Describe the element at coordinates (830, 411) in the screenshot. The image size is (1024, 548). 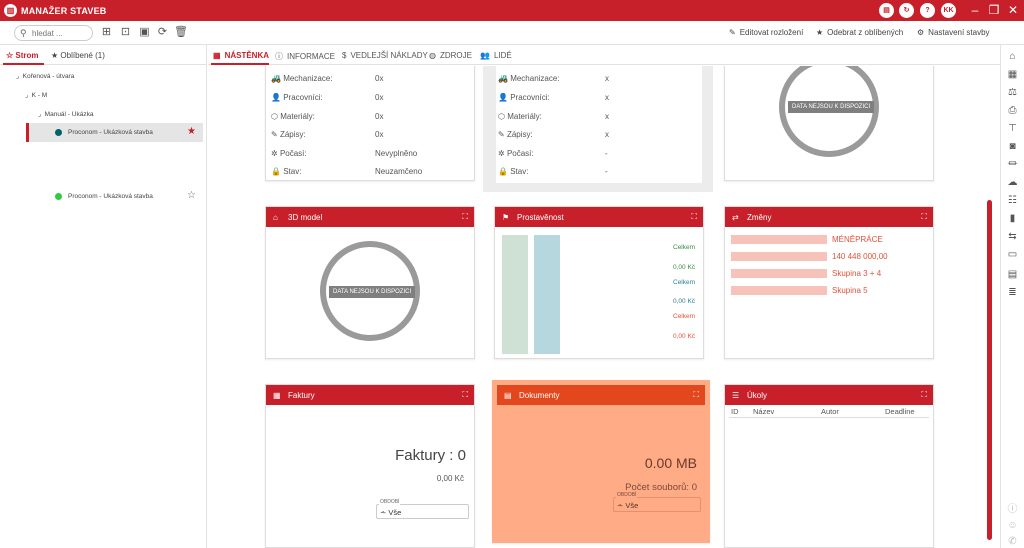
I see `column-header-author: Autor` at that location.